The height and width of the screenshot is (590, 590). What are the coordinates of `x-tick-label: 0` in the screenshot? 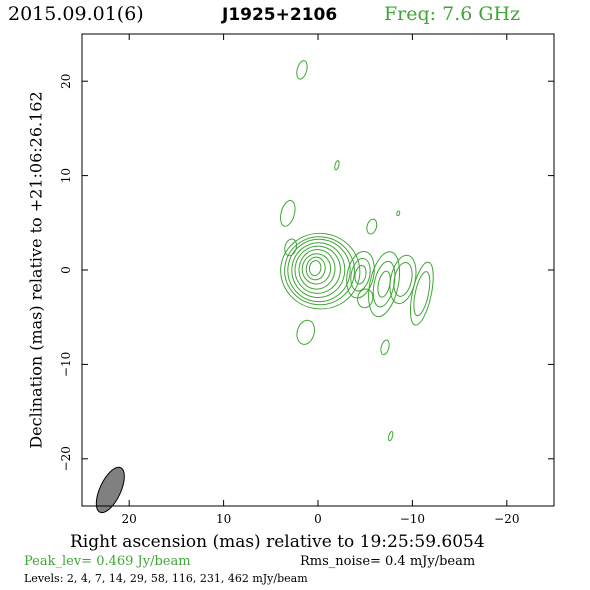 It's located at (318, 519).